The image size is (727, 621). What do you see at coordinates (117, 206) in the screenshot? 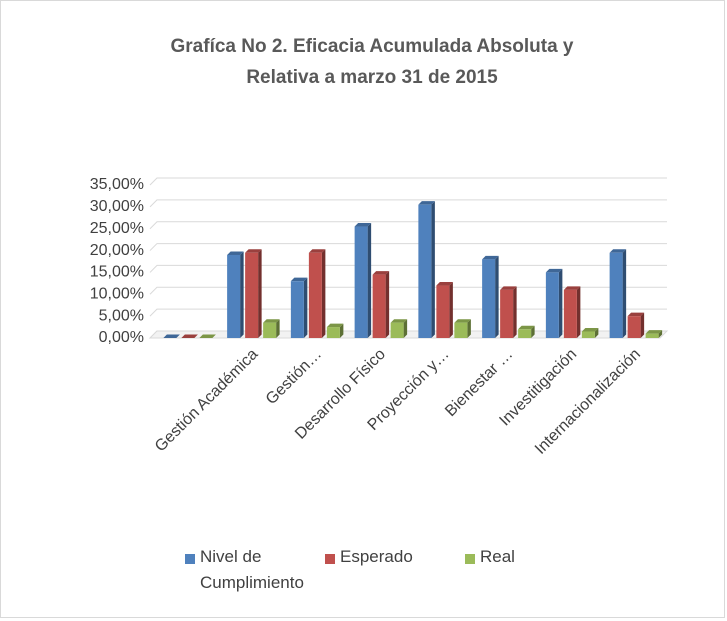
I see `y-tick-label: 30,00%` at bounding box center [117, 206].